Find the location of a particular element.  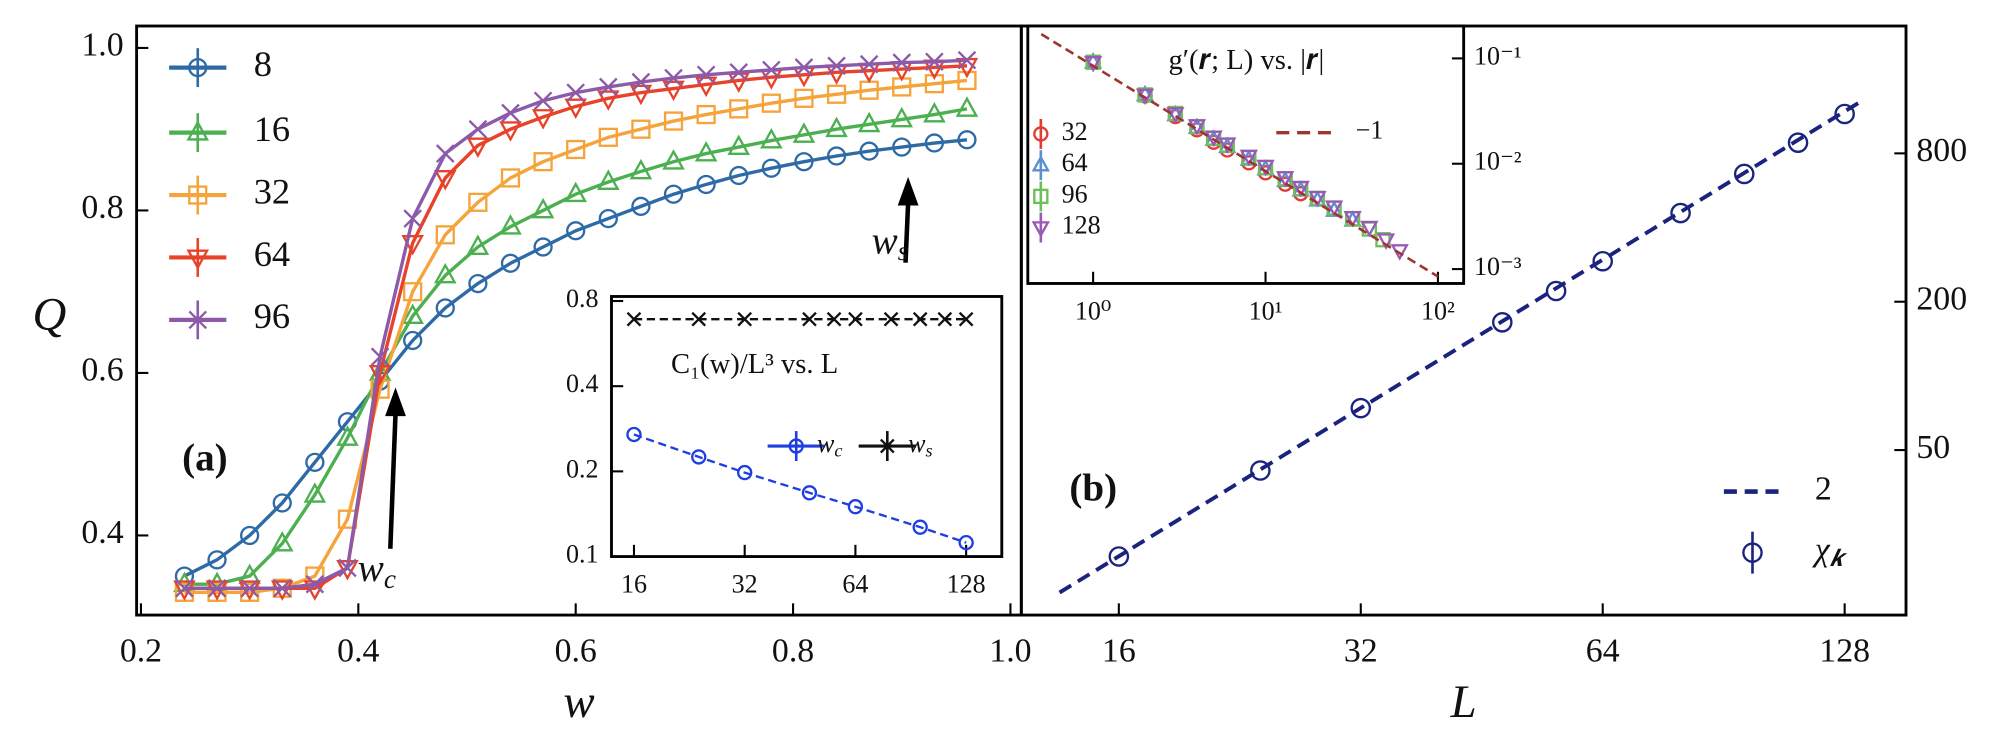

legend-label: 64 is located at coordinates (1075, 162).